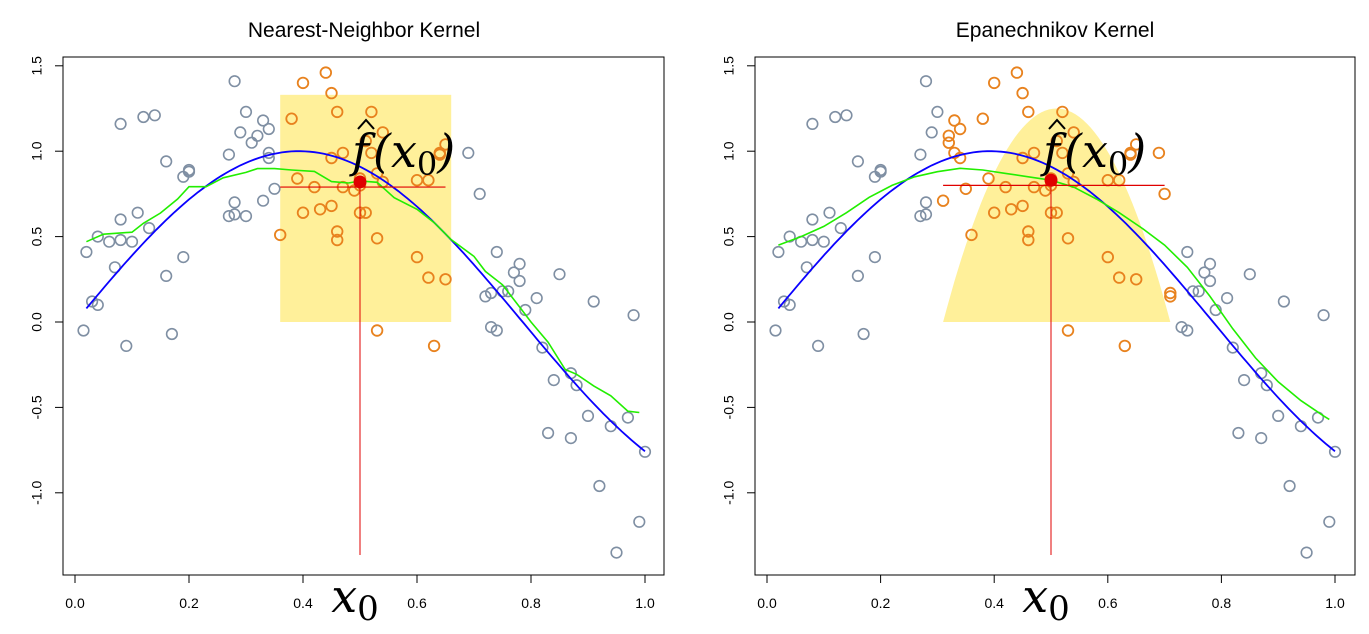  What do you see at coordinates (37, 151) in the screenshot?
I see `y-tick-label: 1.0` at bounding box center [37, 151].